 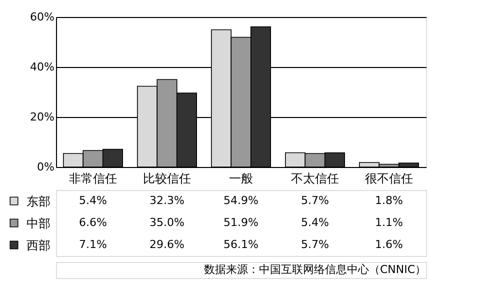 I want to click on data-label: 29.6%, so click(x=167, y=244).